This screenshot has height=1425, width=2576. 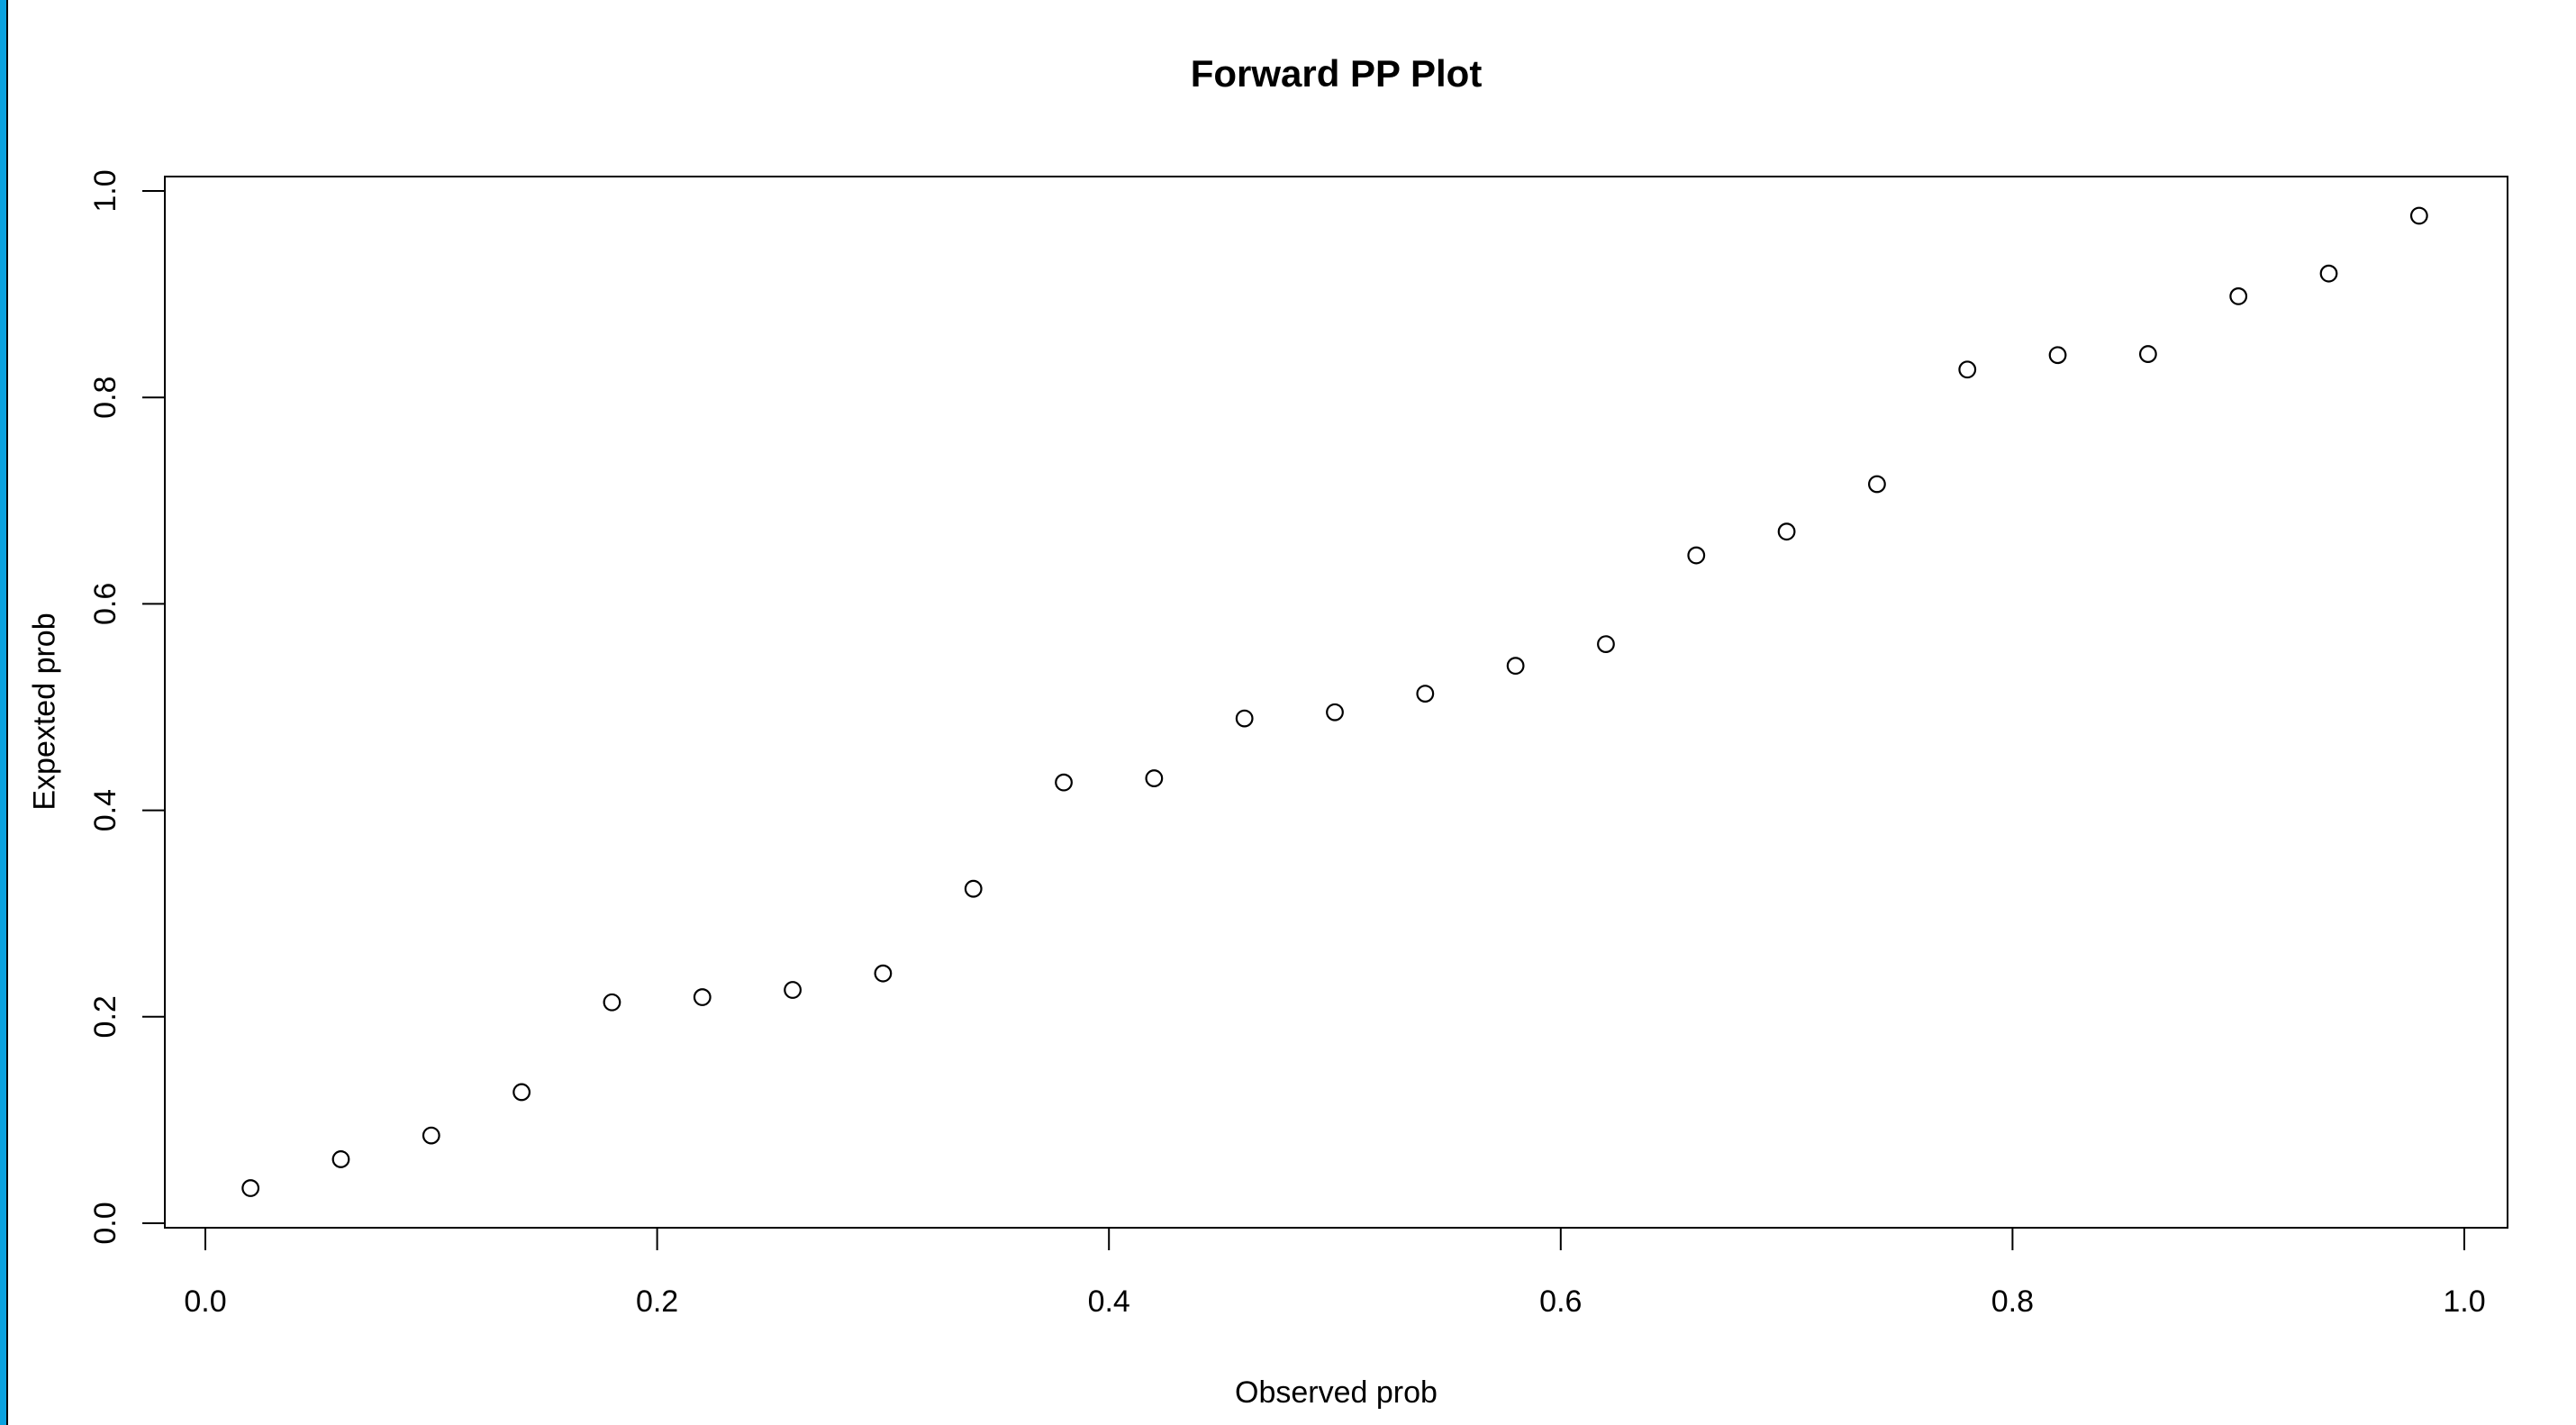 I want to click on x-tick-label: 0.6, so click(x=1560, y=1302).